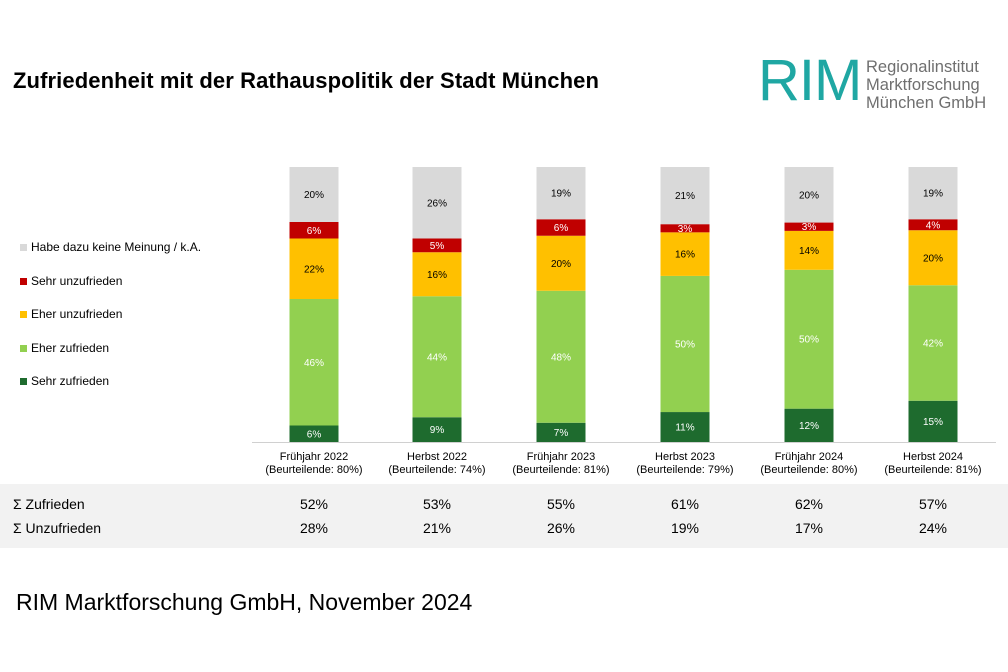 The image size is (1008, 672). What do you see at coordinates (70, 348) in the screenshot?
I see `legend-label: Eher zufrieden` at bounding box center [70, 348].